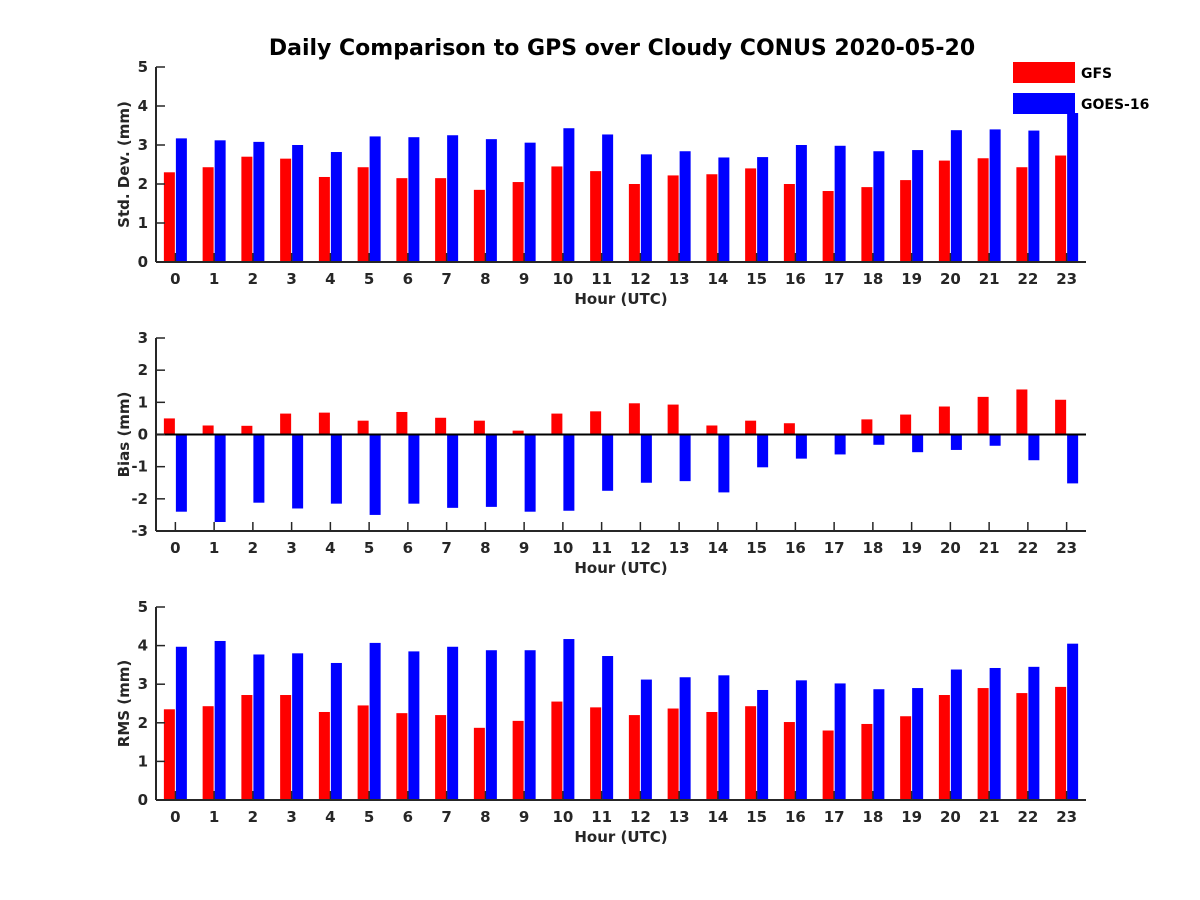 The width and height of the screenshot is (1200, 900). I want to click on y-axis-label: Bias (mm), so click(124, 435).